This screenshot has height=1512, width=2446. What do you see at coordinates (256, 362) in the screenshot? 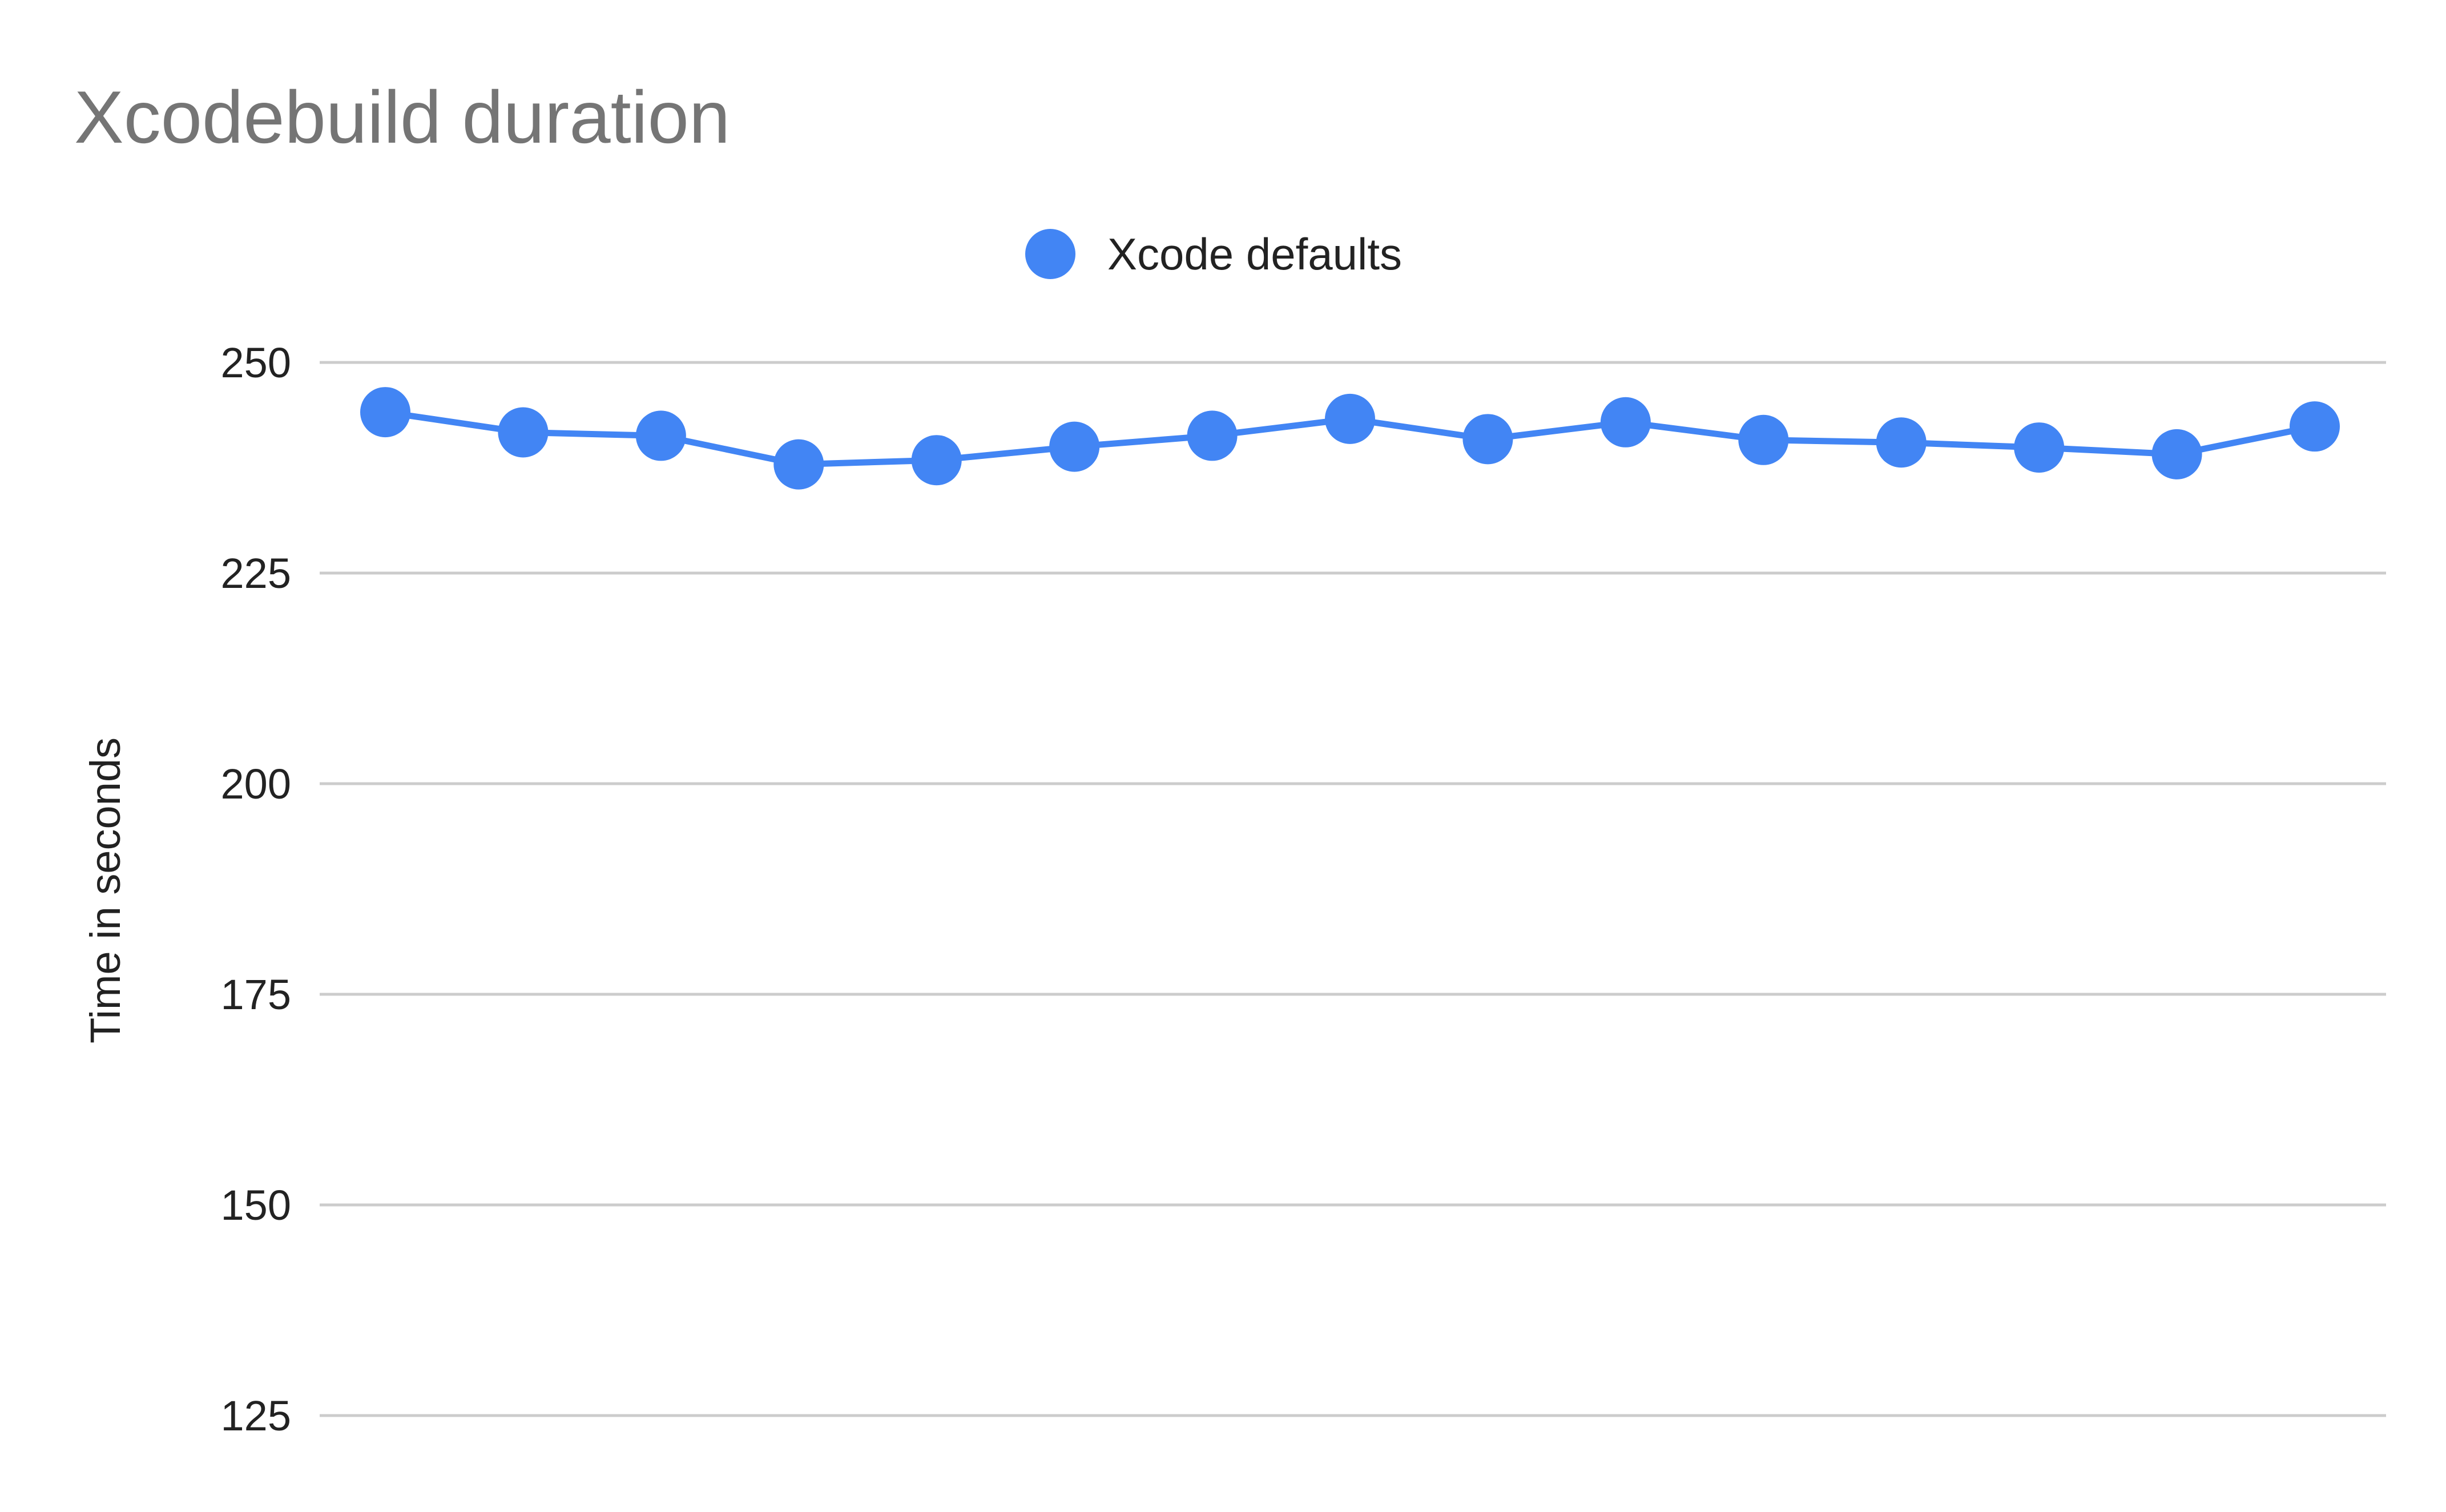
I see `y-tick-label: 250` at bounding box center [256, 362].